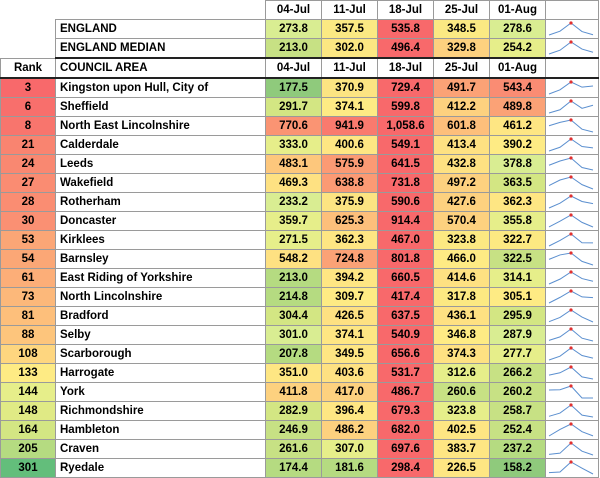 This screenshot has width=600, height=478. I want to click on value-cell: 258.7, so click(517, 411).